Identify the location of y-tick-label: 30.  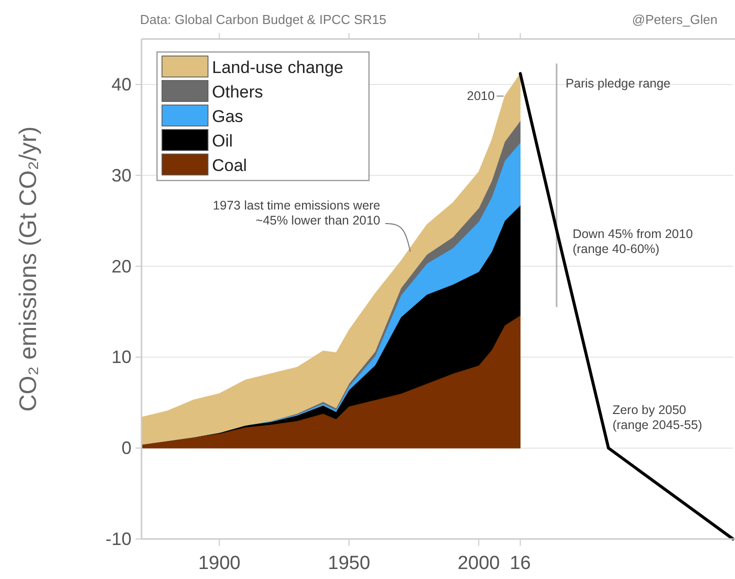
(121, 175).